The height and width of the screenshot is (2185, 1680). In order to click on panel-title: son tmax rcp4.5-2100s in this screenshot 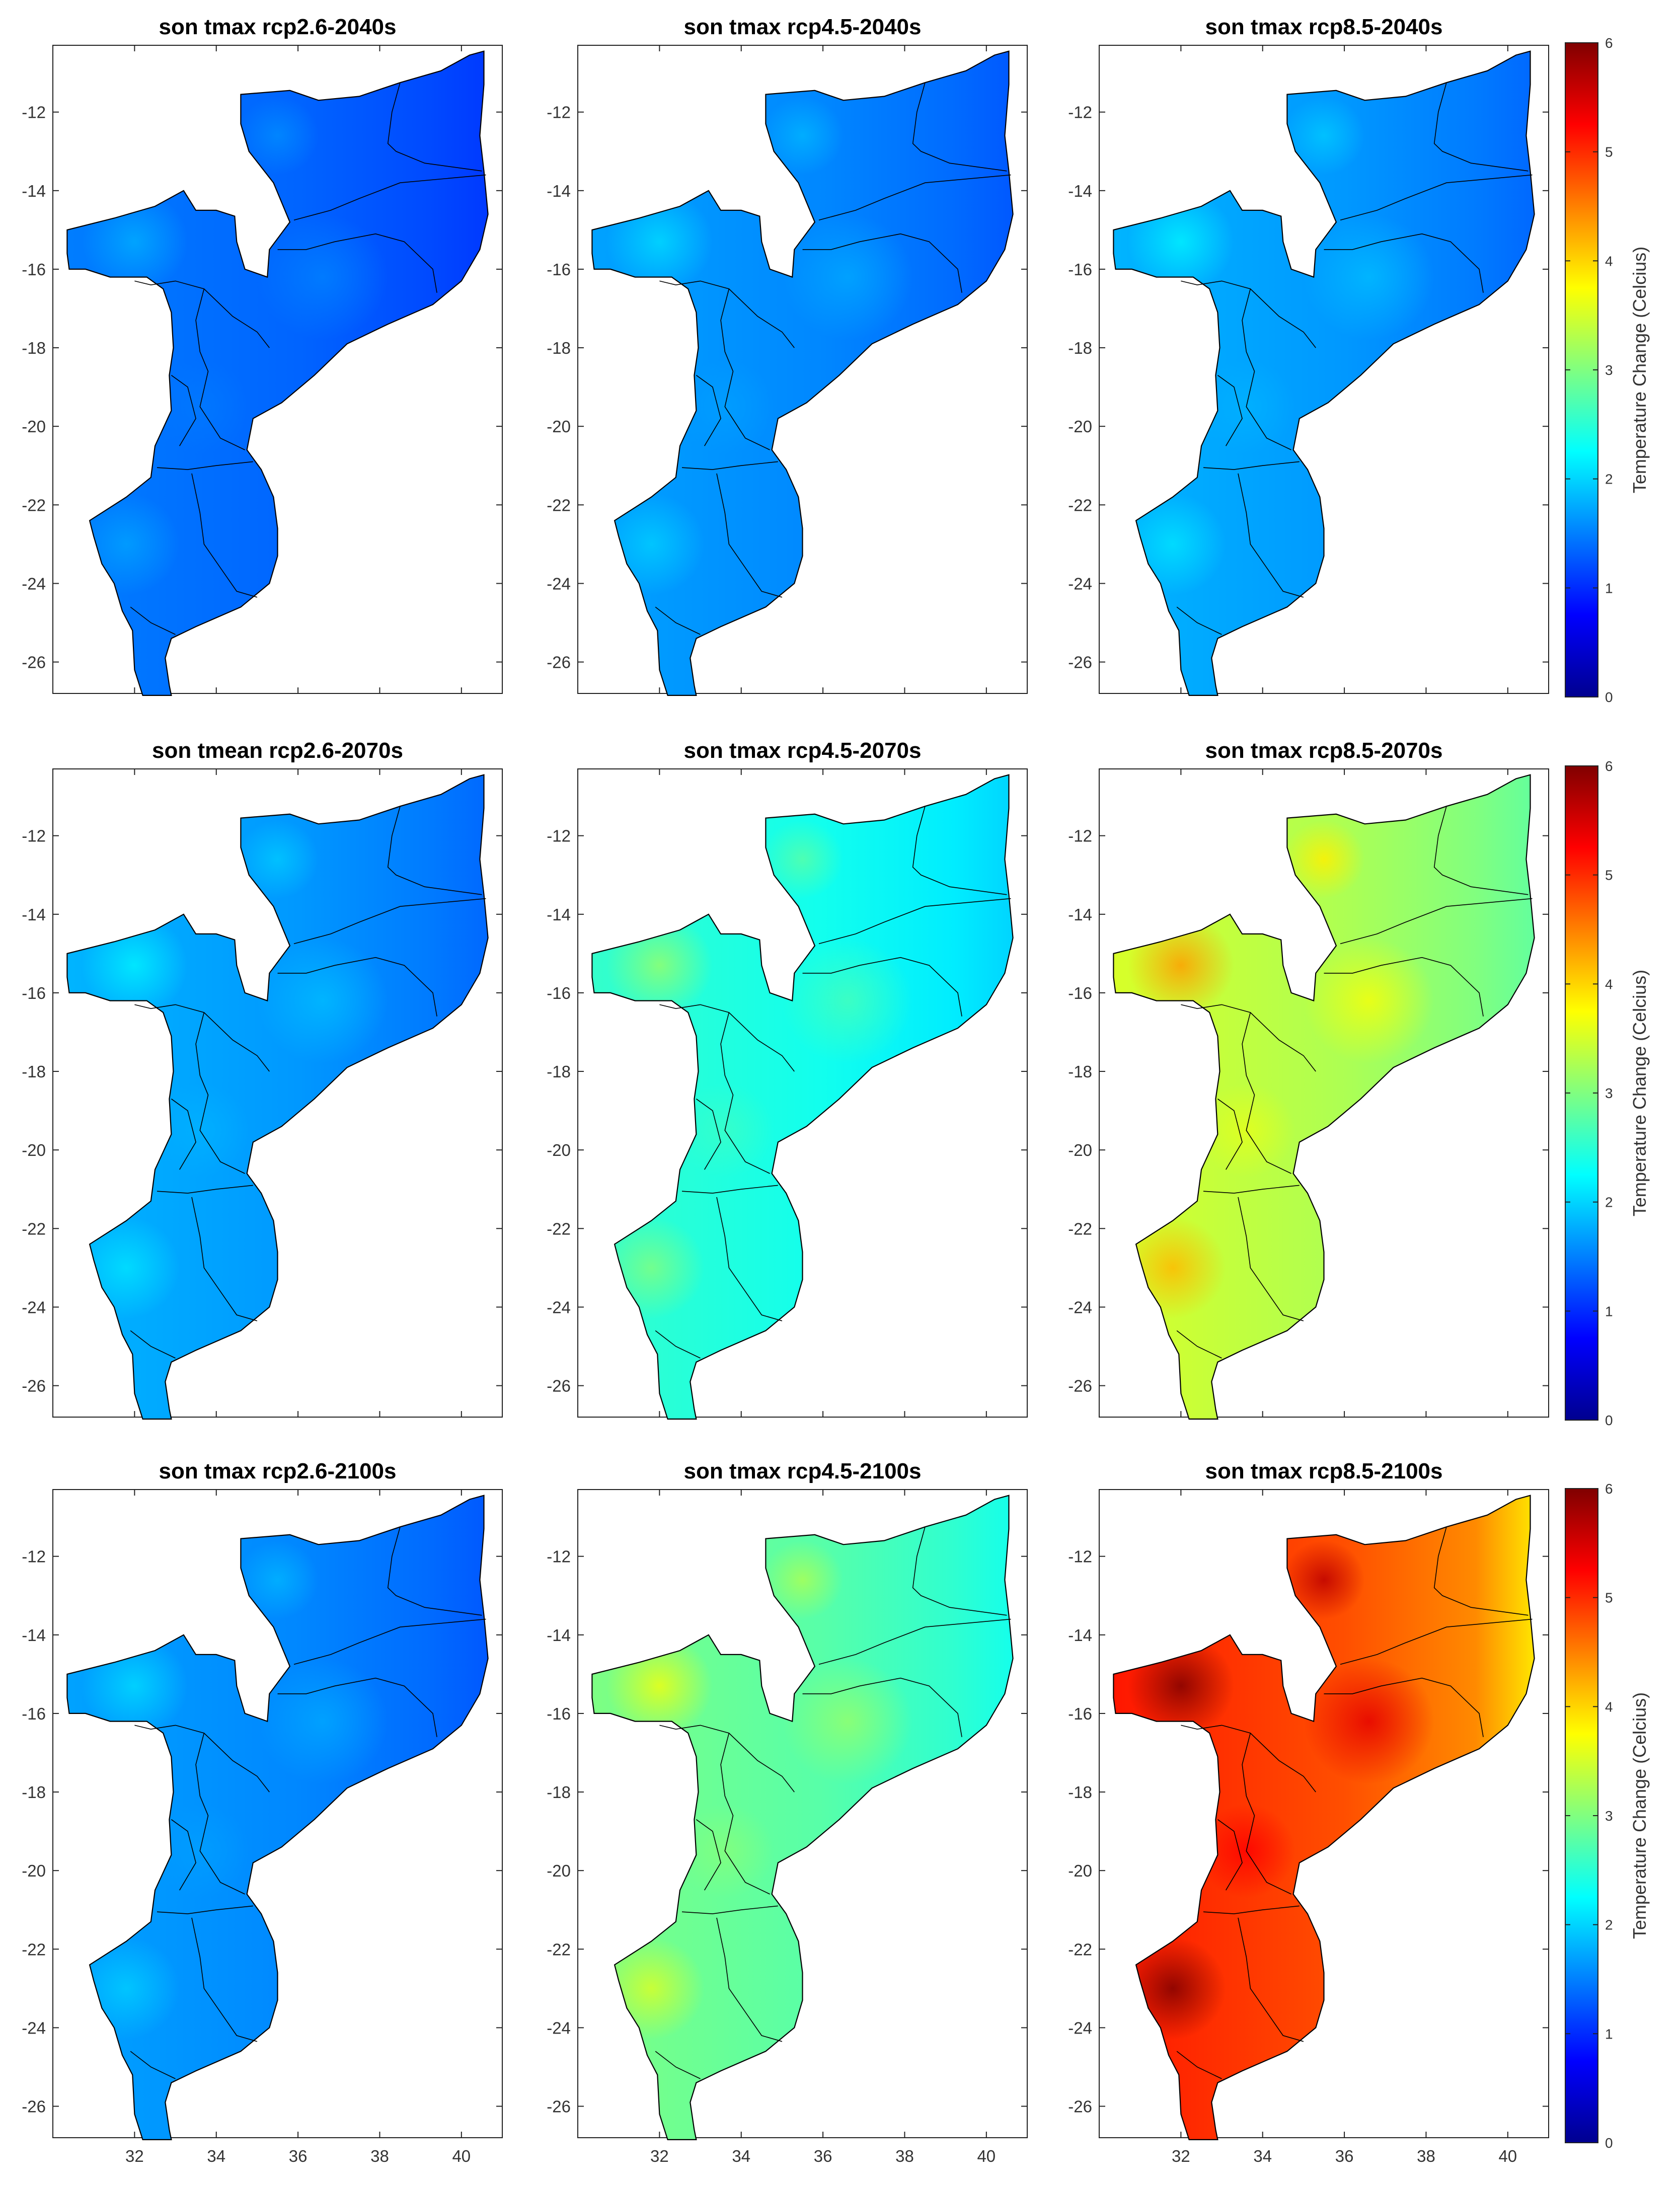, I will do `click(802, 1472)`.